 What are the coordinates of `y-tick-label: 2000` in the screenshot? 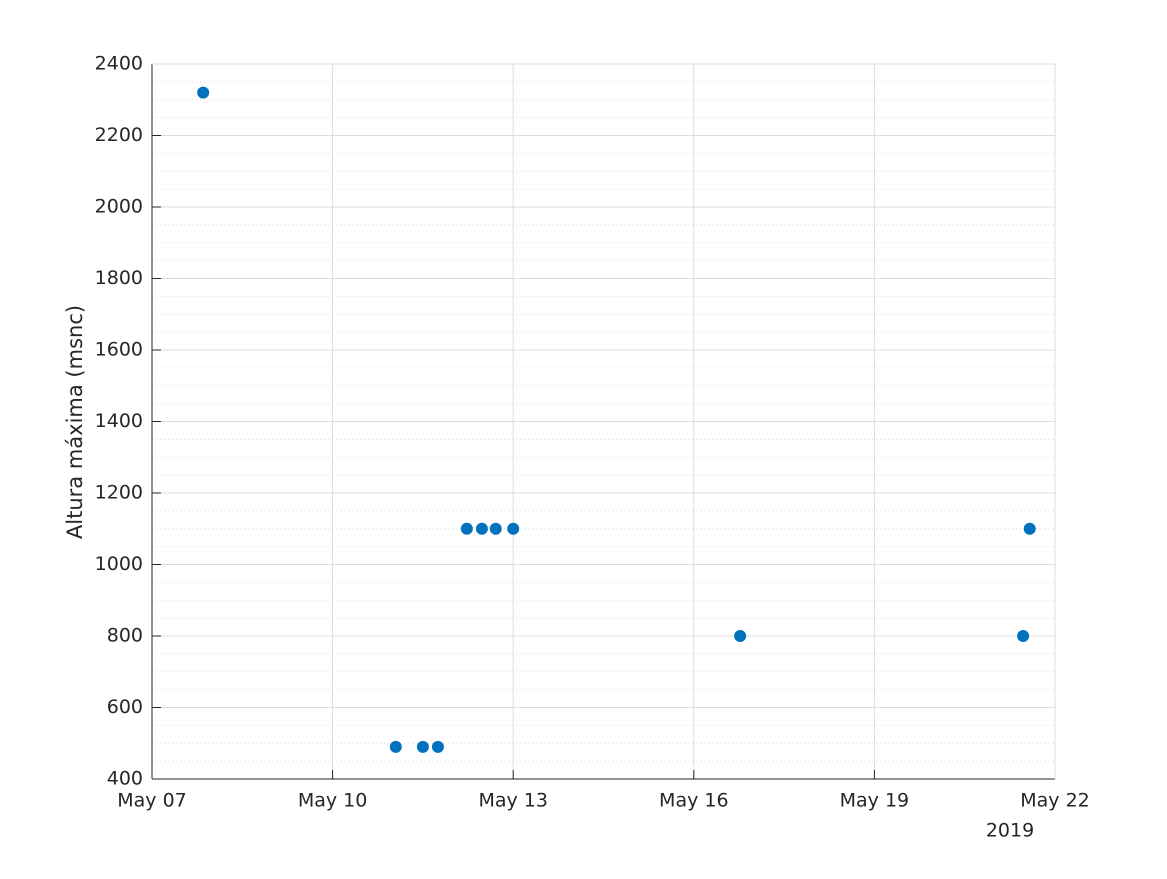 It's located at (119, 207).